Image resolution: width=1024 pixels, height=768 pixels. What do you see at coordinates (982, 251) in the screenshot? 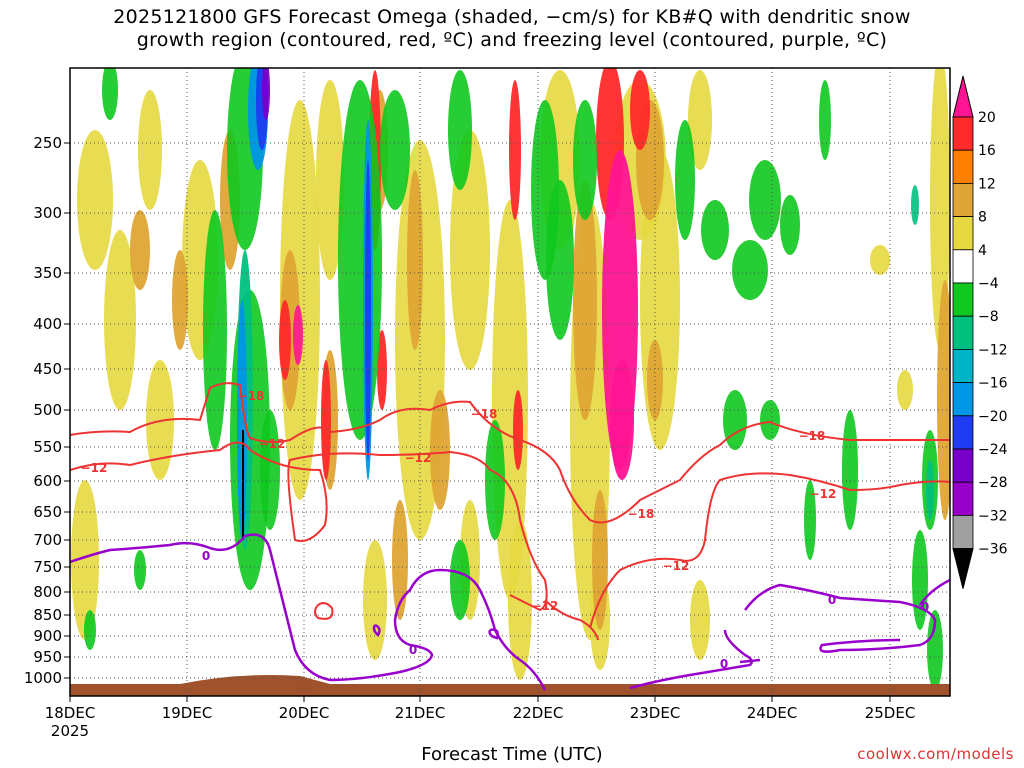
I see `colorbar-label: 4` at bounding box center [982, 251].